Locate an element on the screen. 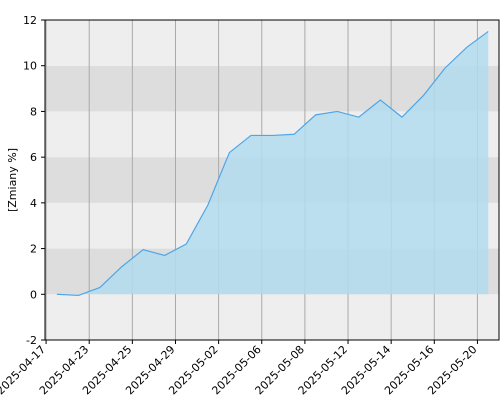 The height and width of the screenshot is (400, 500). y-tick-label: -2 is located at coordinates (31, 340).